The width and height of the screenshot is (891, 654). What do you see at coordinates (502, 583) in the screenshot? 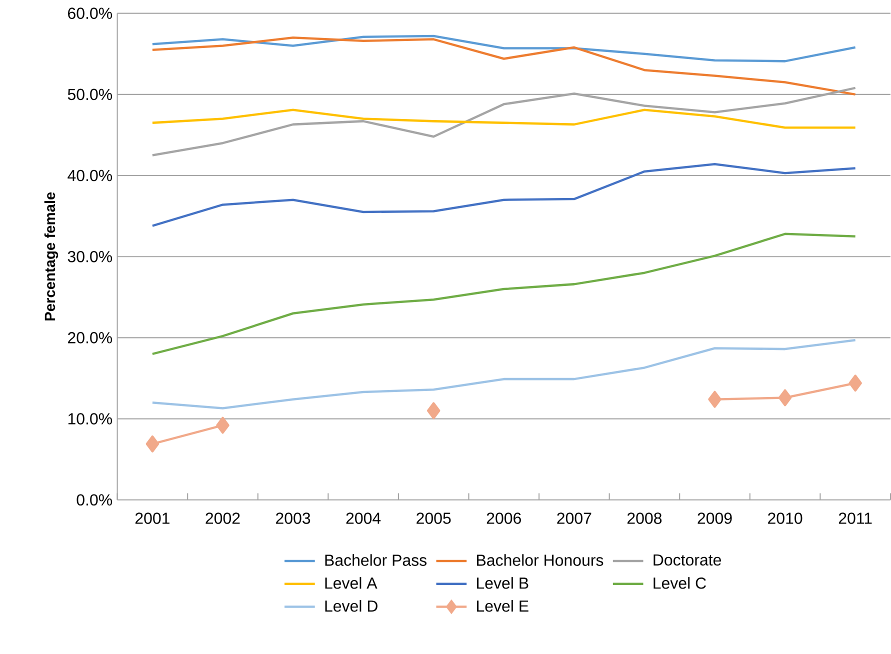
I see `legend-label: Level B` at bounding box center [502, 583].